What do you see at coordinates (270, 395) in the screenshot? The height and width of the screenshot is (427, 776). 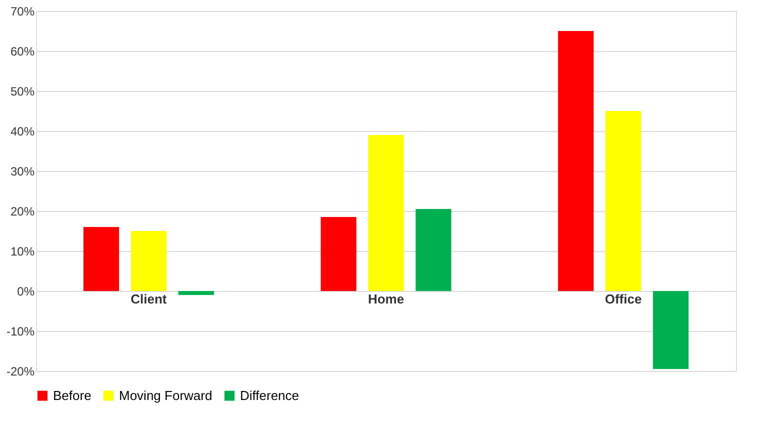 I see `legend-label: Difference` at bounding box center [270, 395].